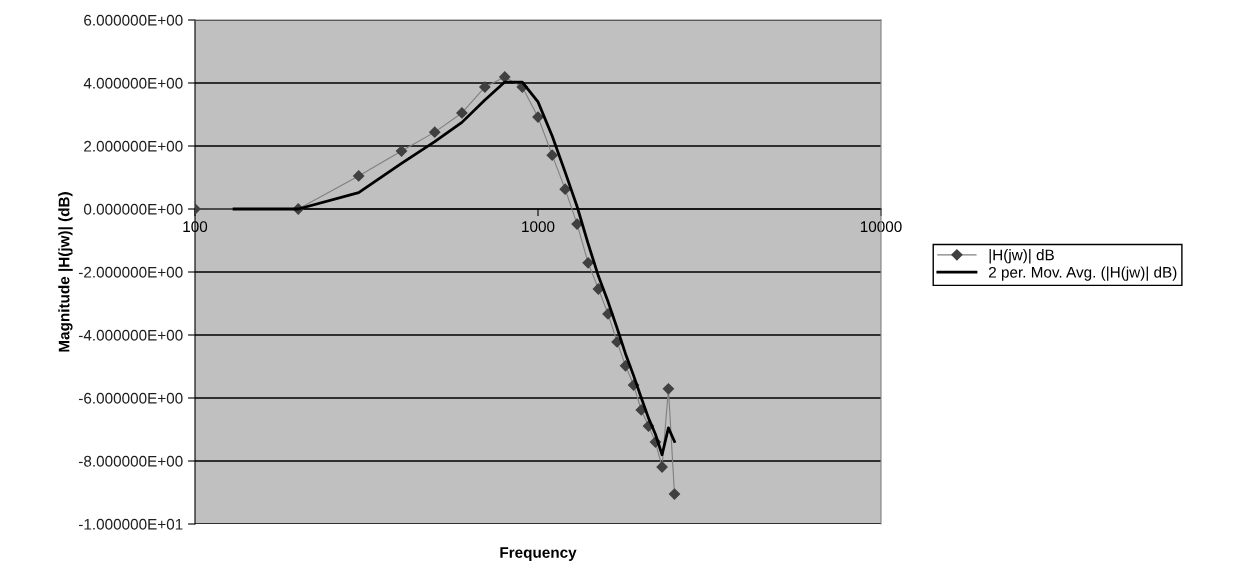  I want to click on x-tick-label: 1000, so click(538, 227).